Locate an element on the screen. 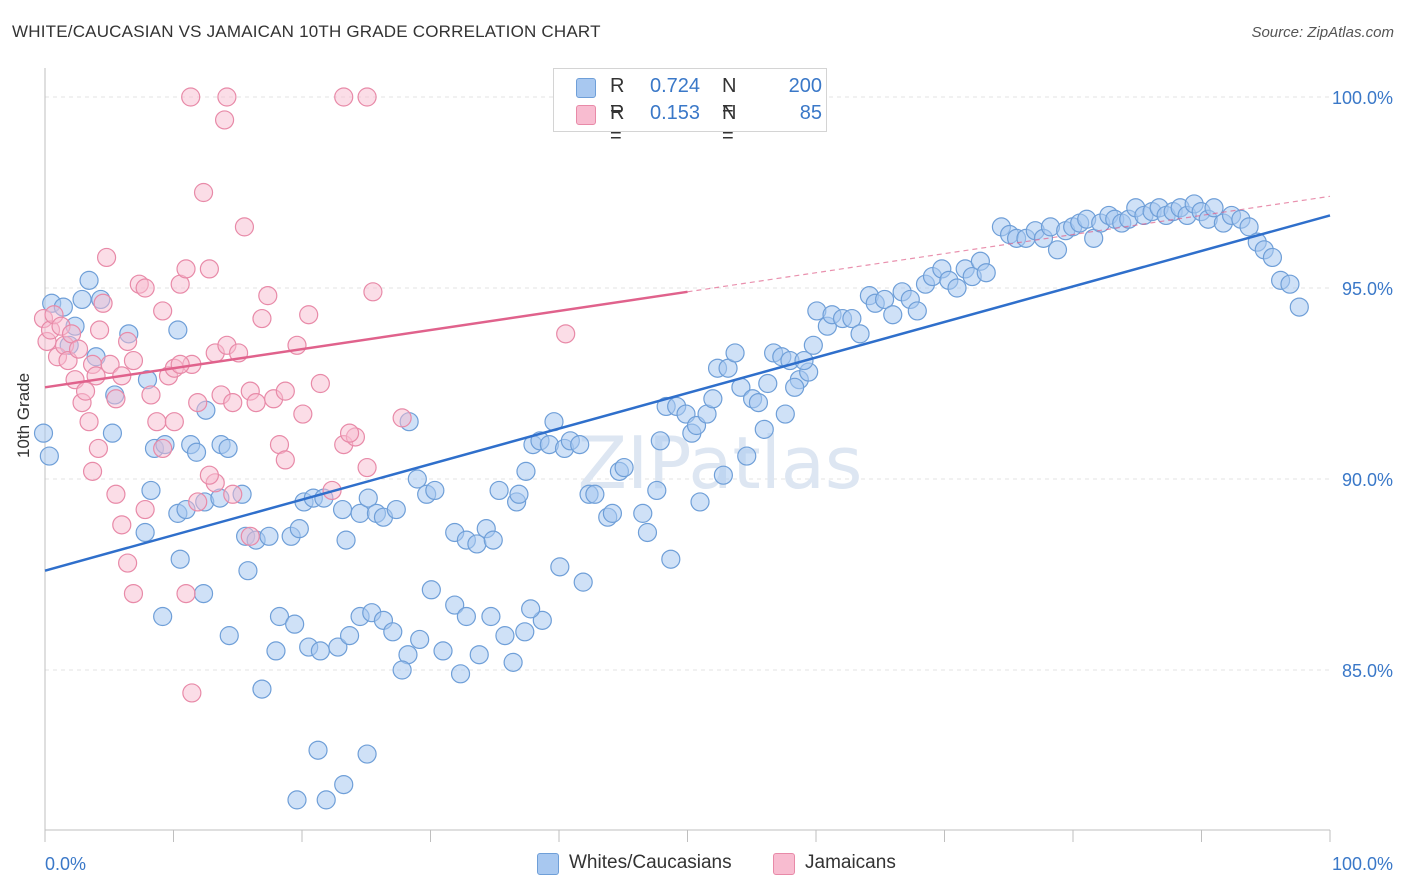  whites-legend-swatch is located at coordinates (548, 864).